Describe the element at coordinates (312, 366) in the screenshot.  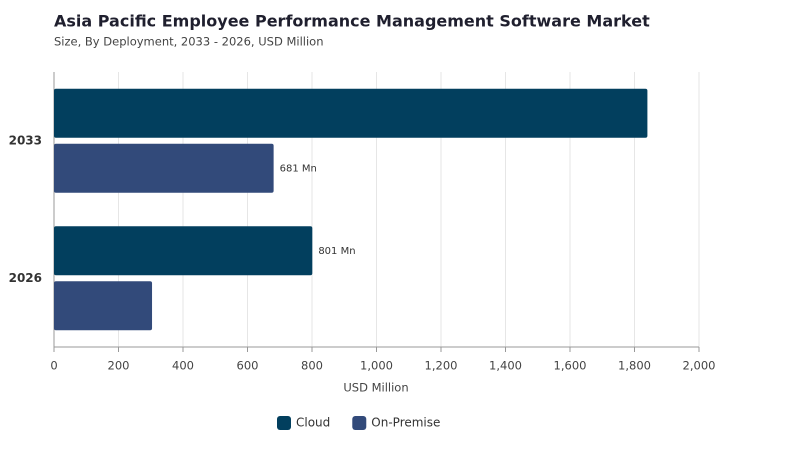
I see `x-tick-label: 800` at that location.